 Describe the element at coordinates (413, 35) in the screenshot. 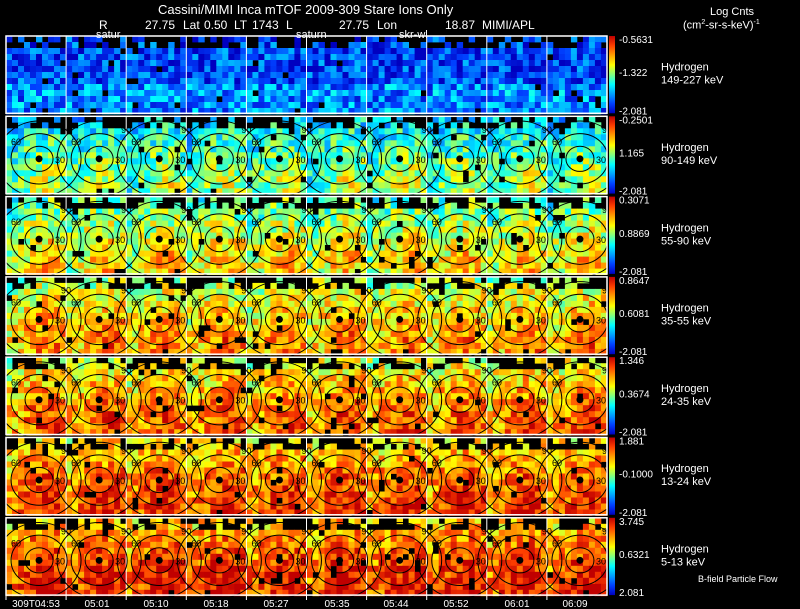

I see `body-marker-label: skr-wl` at that location.